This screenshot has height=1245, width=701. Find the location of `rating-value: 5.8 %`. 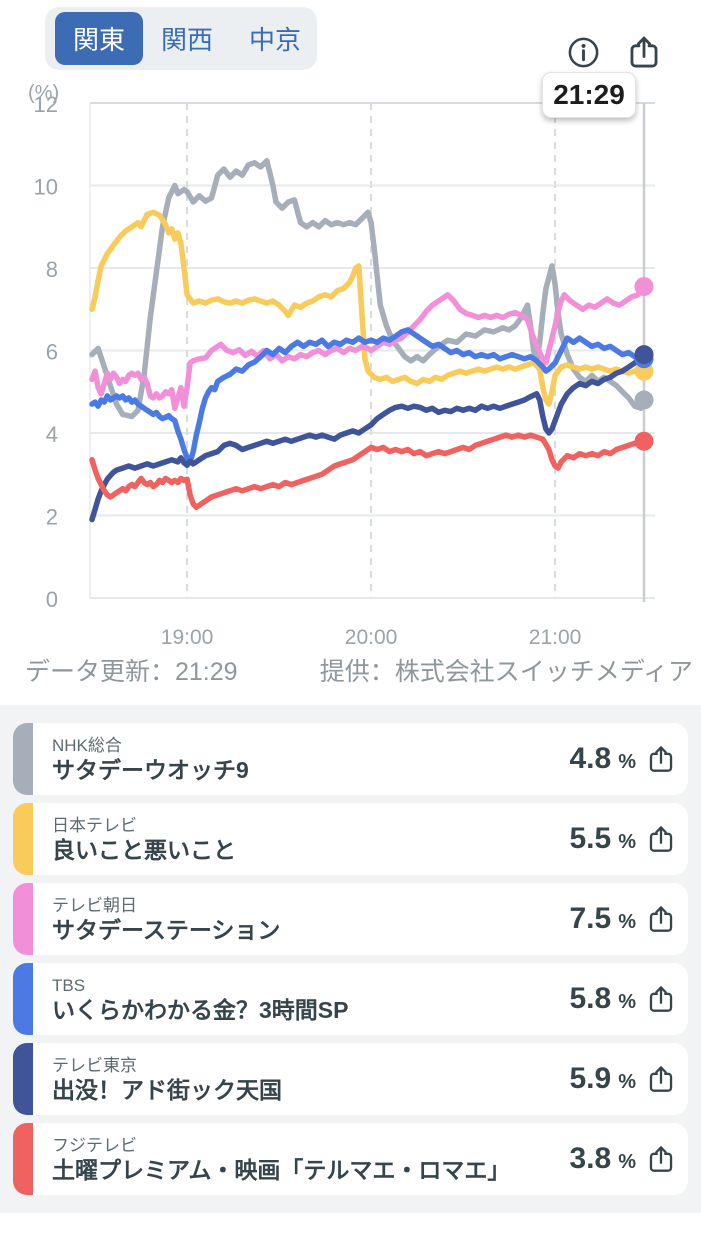

rating-value: 5.8 % is located at coordinates (602, 999).